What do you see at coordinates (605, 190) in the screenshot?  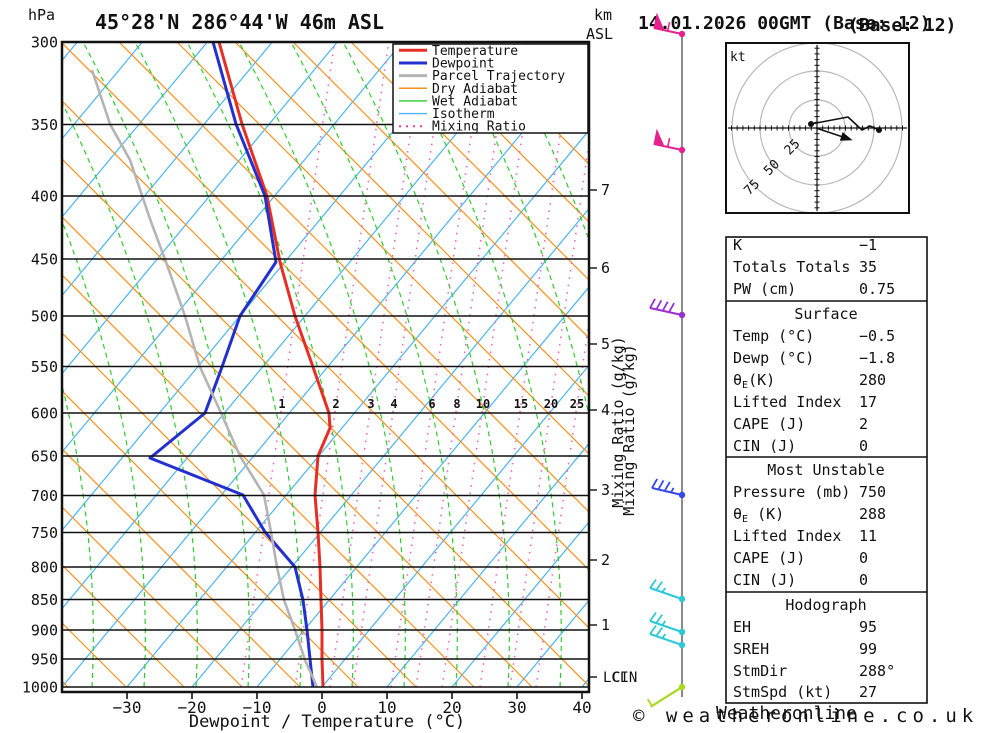 I see `km-tick-label: 7` at bounding box center [605, 190].